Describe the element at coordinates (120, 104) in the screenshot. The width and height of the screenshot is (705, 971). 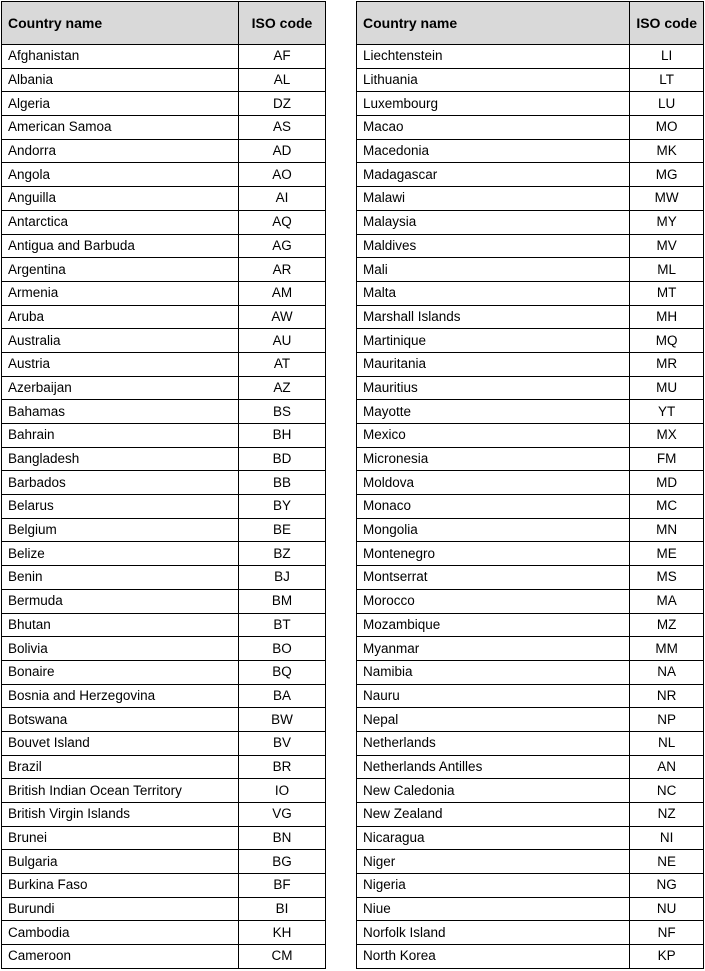
I see `country-name-cell: Algeria` at that location.